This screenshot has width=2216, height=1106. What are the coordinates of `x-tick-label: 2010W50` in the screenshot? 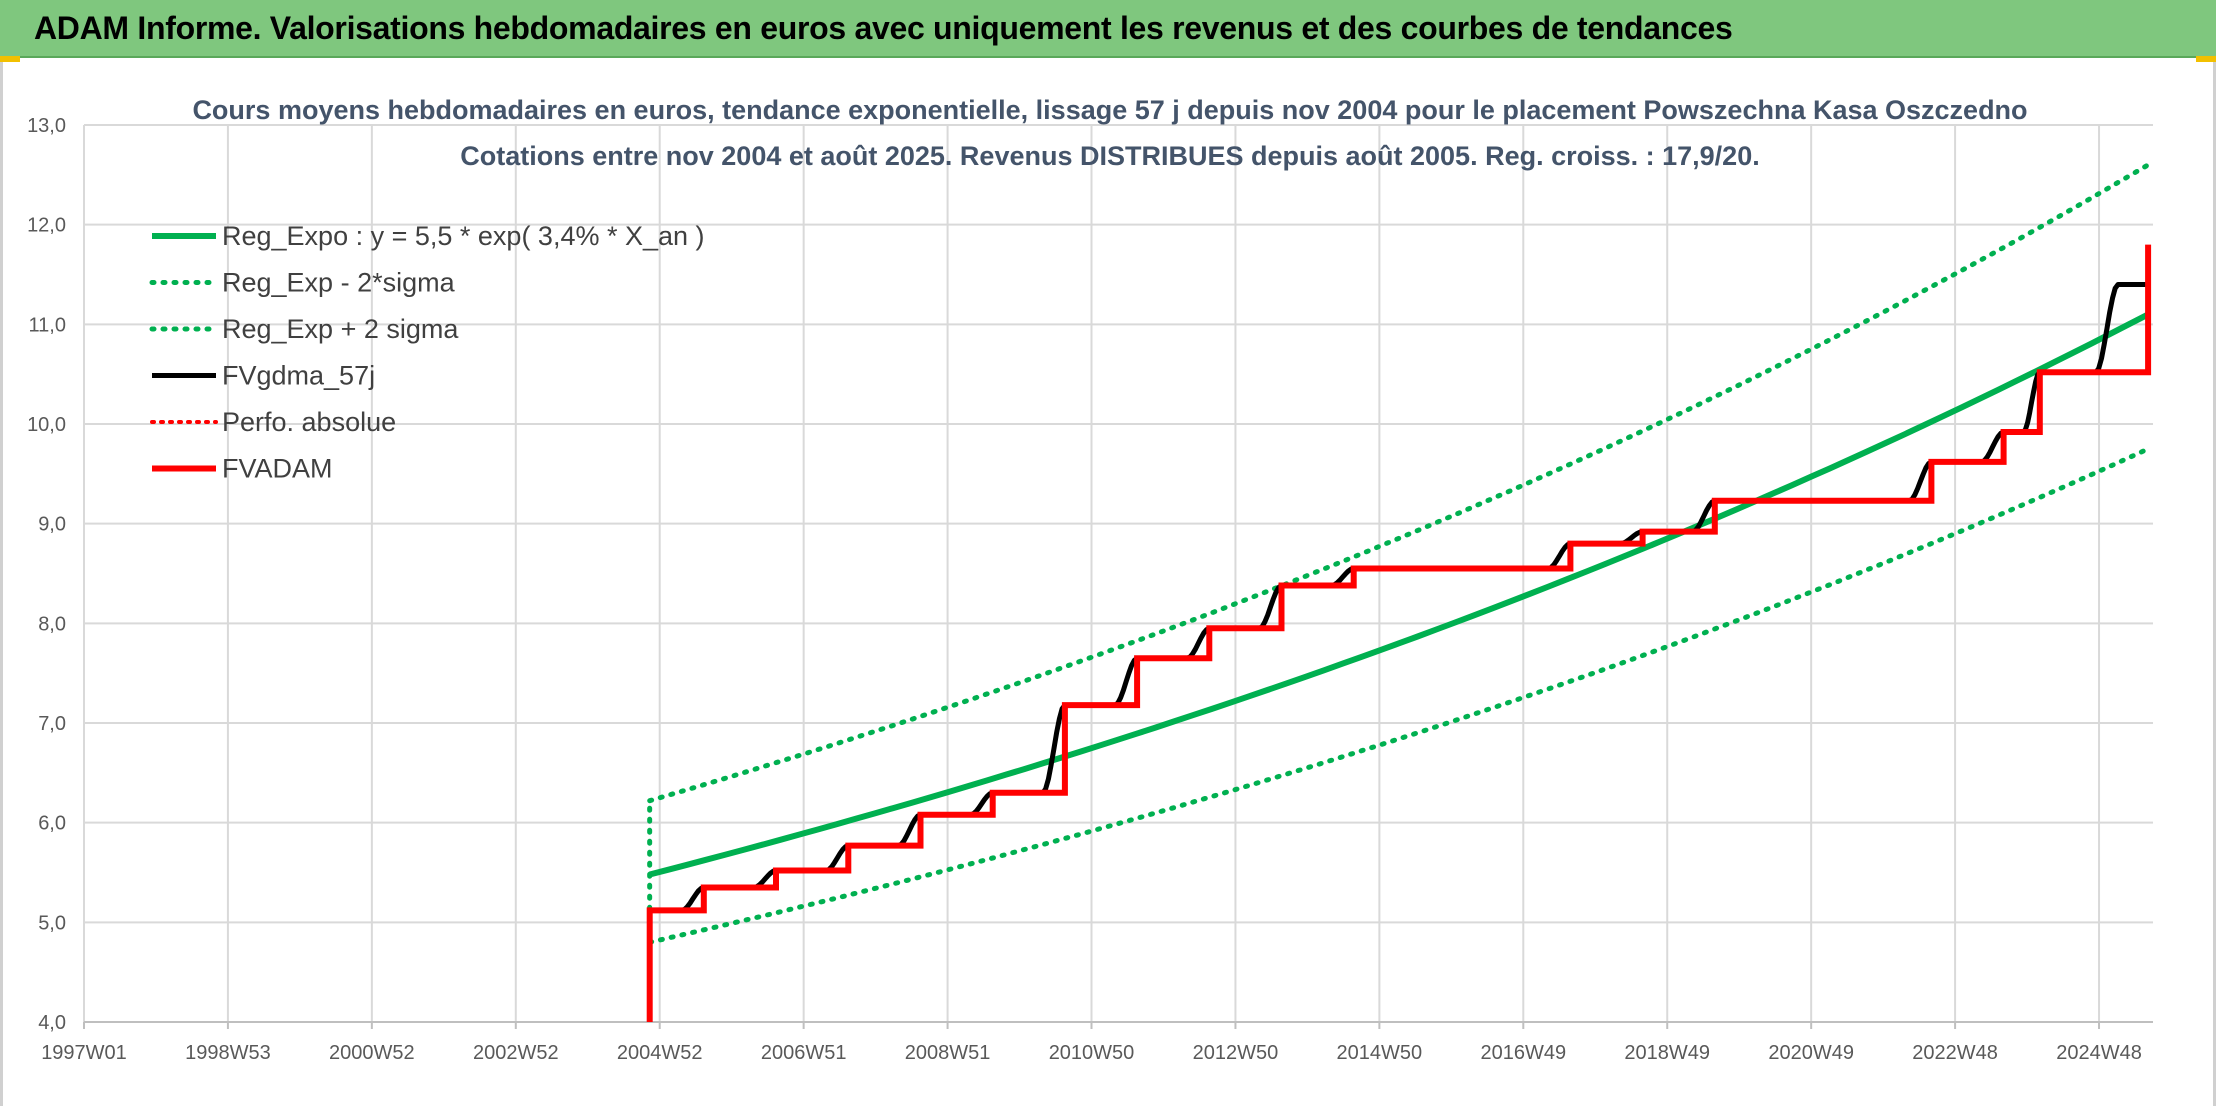 It's located at (1092, 1053).